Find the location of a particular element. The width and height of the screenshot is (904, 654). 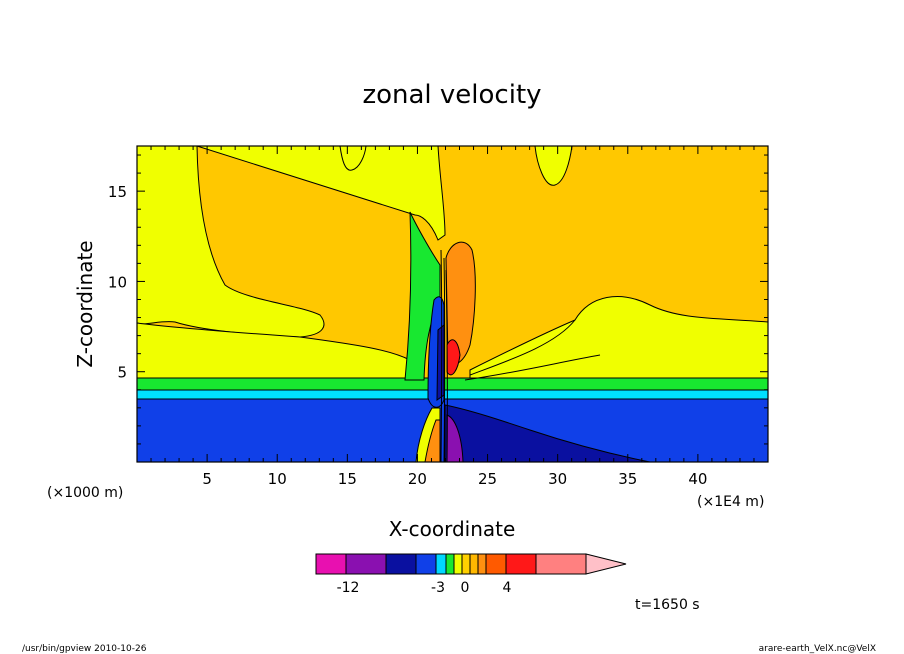

y-axis-label: Z-coordinate is located at coordinates (85, 303).